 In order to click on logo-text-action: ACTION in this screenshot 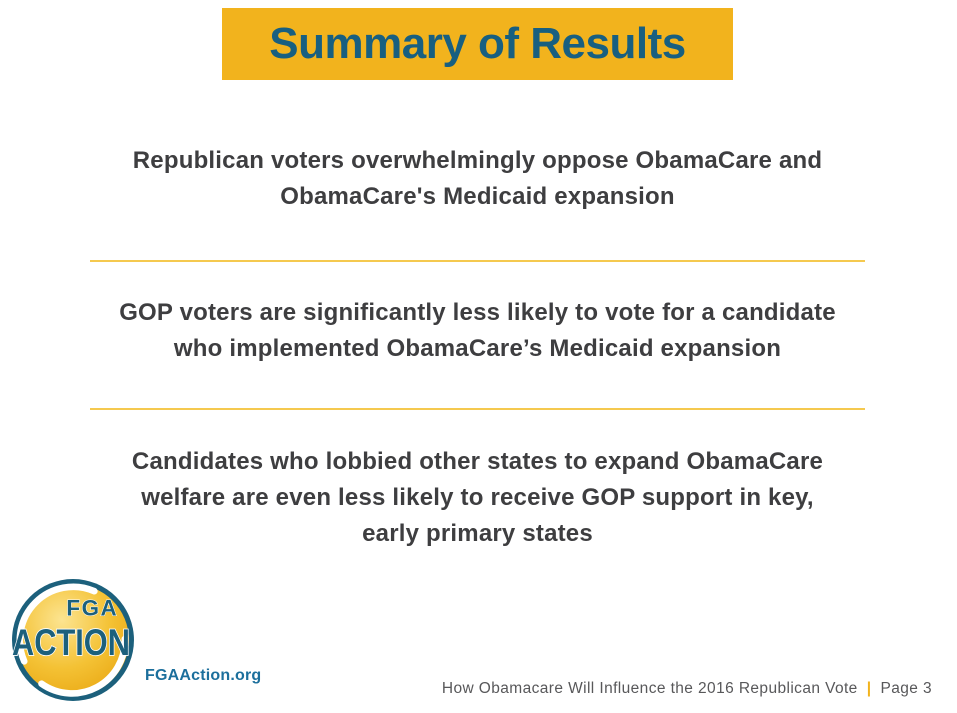, I will do `click(71, 642)`.